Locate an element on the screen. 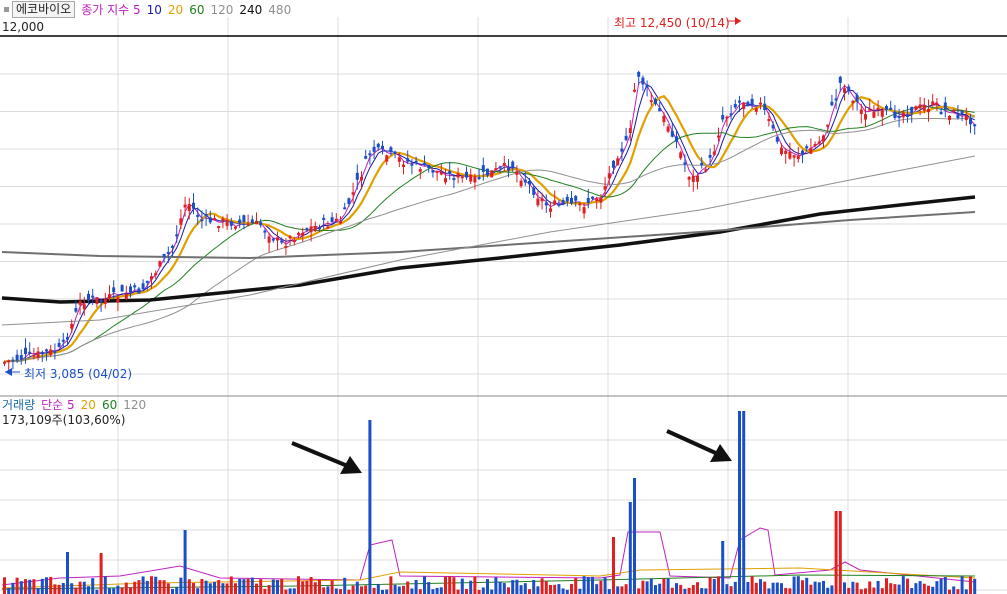 Image resolution: width=1007 pixels, height=594 pixels. price-legend-item-5: 240 is located at coordinates (251, 9).